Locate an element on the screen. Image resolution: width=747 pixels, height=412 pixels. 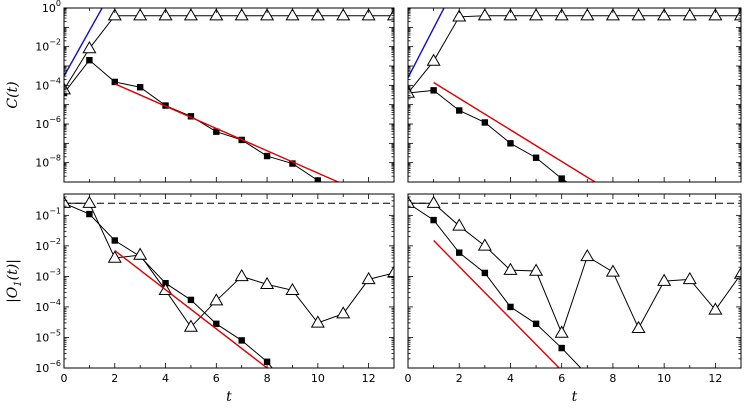
x-tick-label: 12 is located at coordinates (369, 378).